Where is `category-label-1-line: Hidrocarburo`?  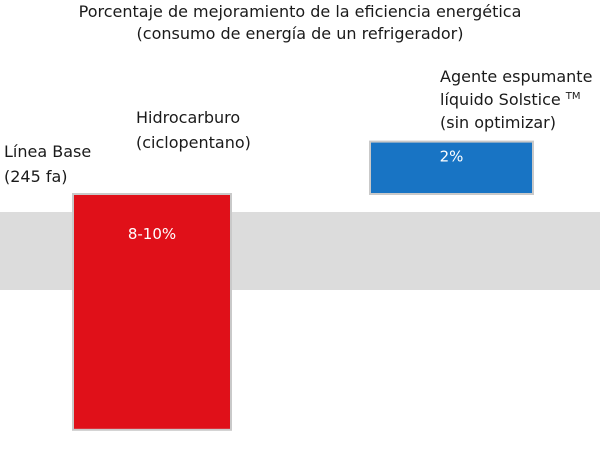 category-label-1-line: Hidrocarburo is located at coordinates (188, 117).